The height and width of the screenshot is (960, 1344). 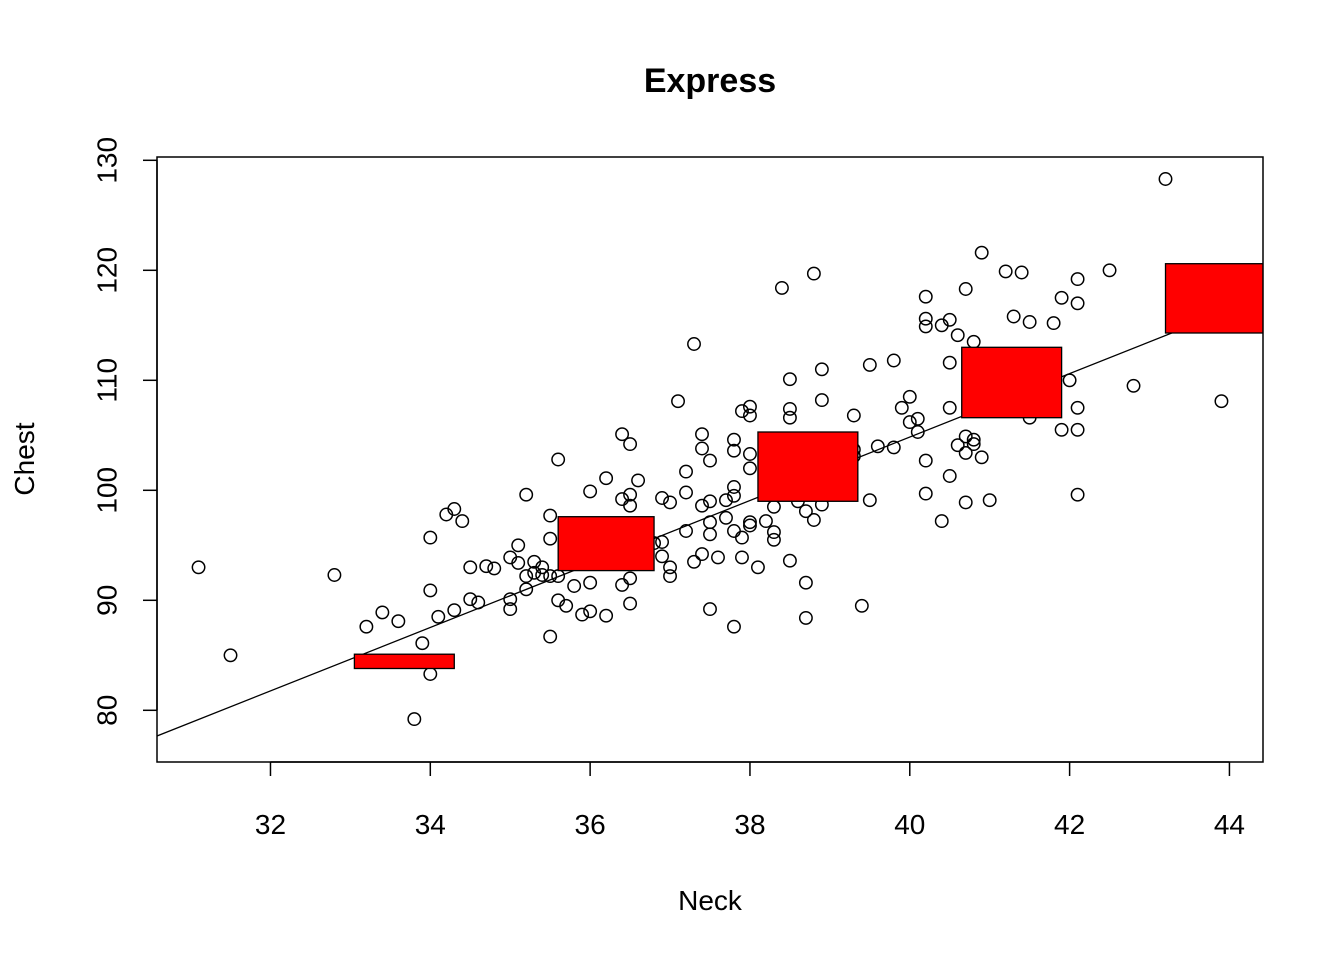 I want to click on x-tick-label: 40, so click(x=909, y=824).